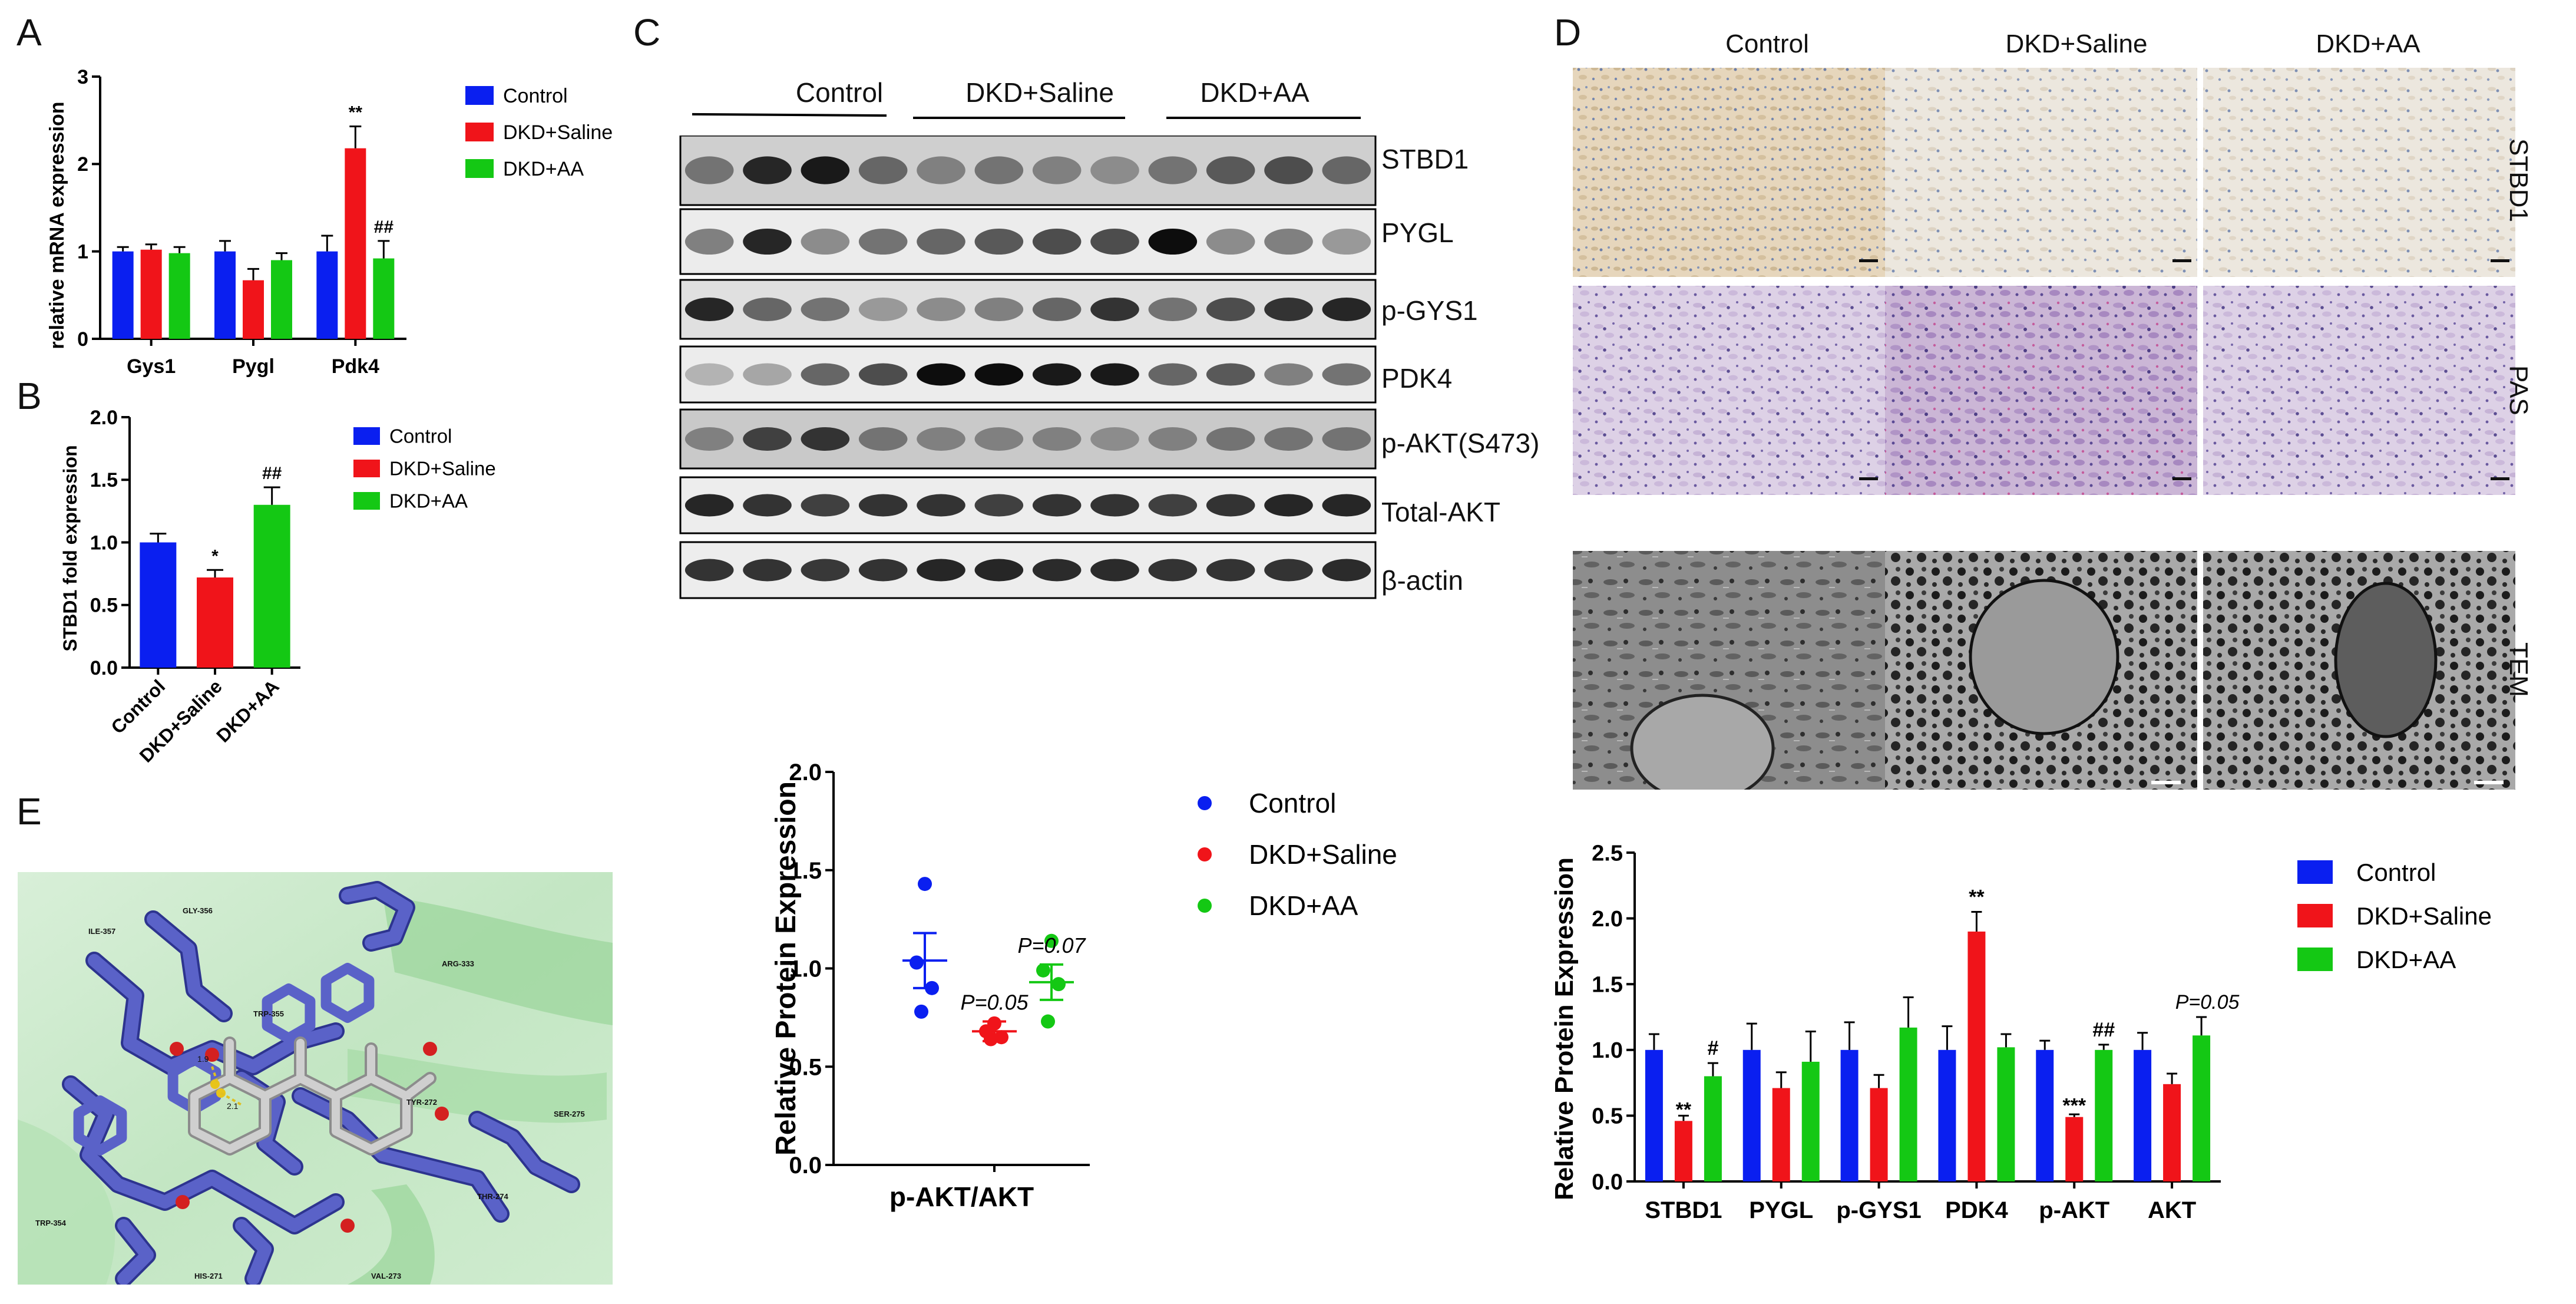 Image resolution: width=2576 pixels, height=1304 pixels. I want to click on residue-label: VAL-273, so click(386, 1276).